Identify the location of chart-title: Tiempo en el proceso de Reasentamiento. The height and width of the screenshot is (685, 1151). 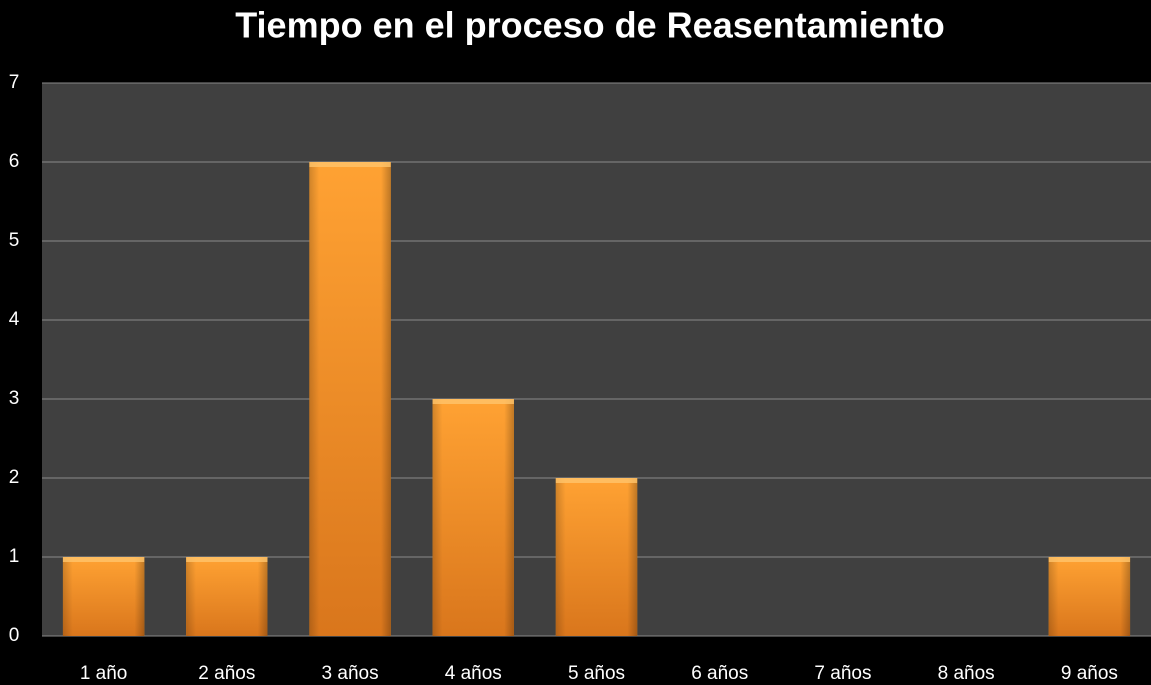
(590, 25).